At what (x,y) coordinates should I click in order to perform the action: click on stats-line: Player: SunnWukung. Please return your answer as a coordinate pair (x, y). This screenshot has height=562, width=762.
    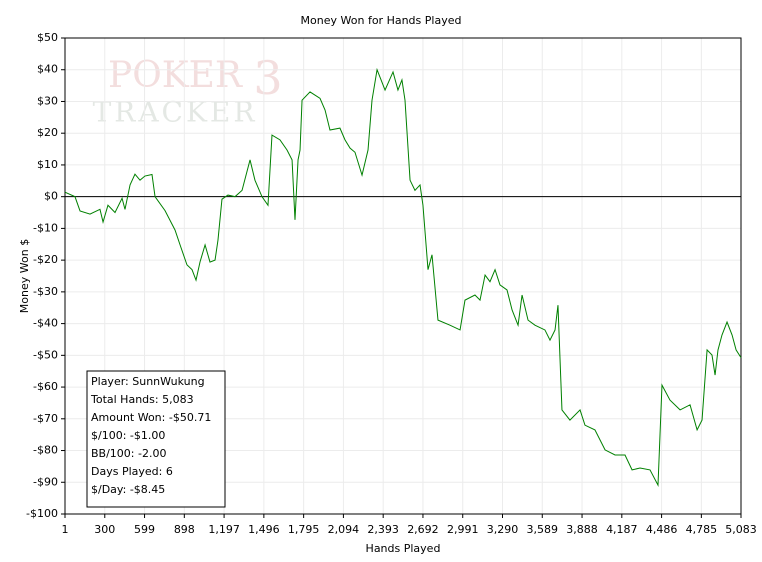
    Looking at the image, I should click on (148, 381).